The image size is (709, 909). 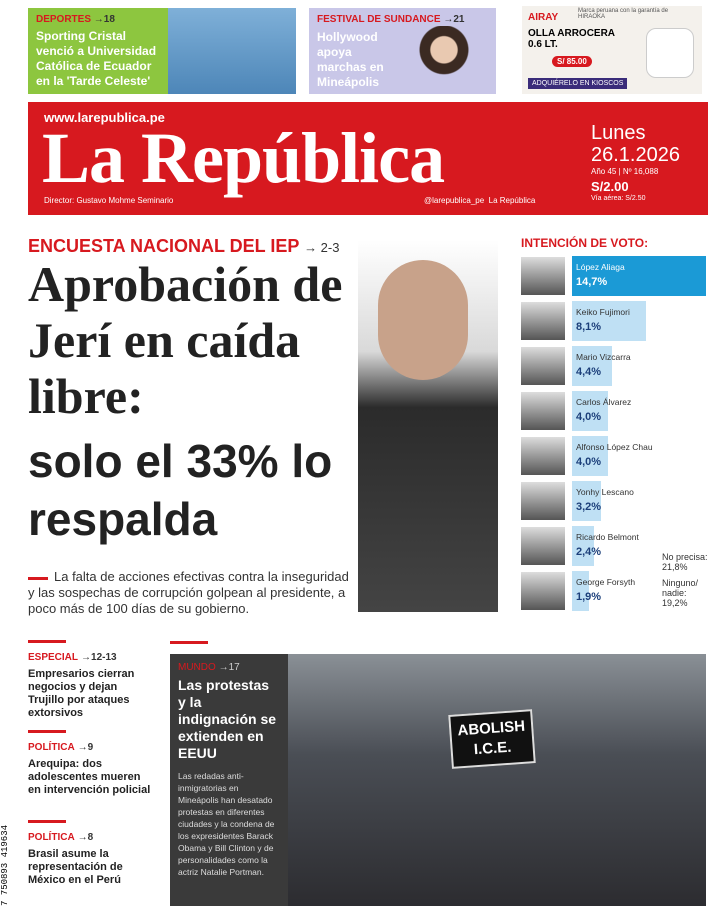 I want to click on candidate-name: Mario Vizcarra, so click(x=603, y=357).